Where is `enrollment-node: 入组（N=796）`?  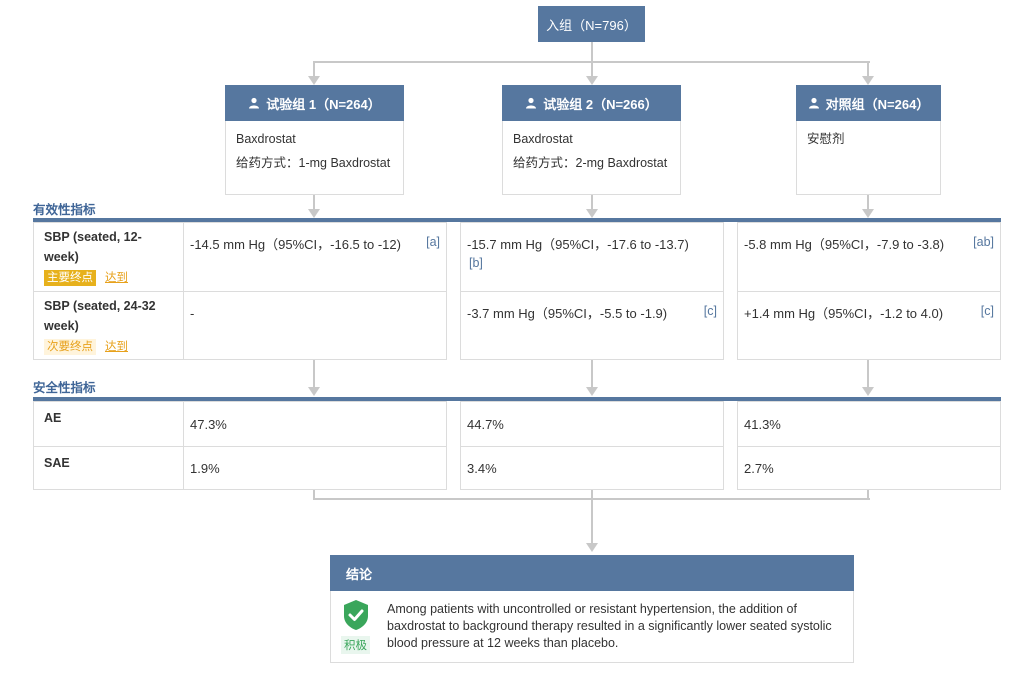 enrollment-node: 入组（N=796） is located at coordinates (591, 24).